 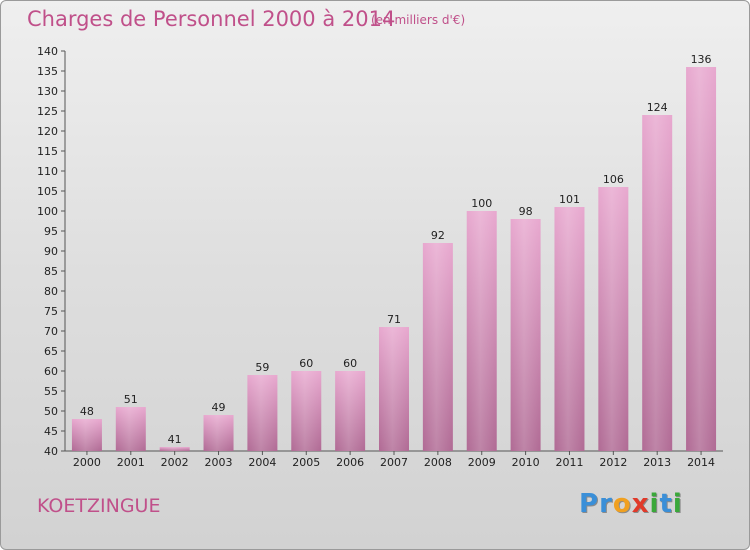 What do you see at coordinates (51, 431) in the screenshot?
I see `y-tick-label: 45` at bounding box center [51, 431].